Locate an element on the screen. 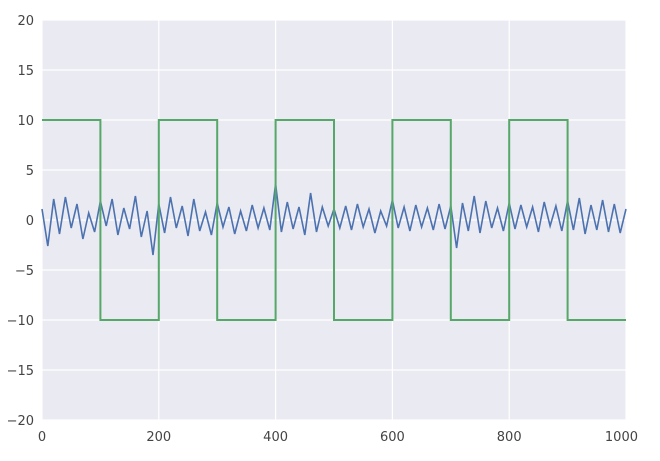 This screenshot has height=461, width=660. y-tick-label: 0 is located at coordinates (30, 221).